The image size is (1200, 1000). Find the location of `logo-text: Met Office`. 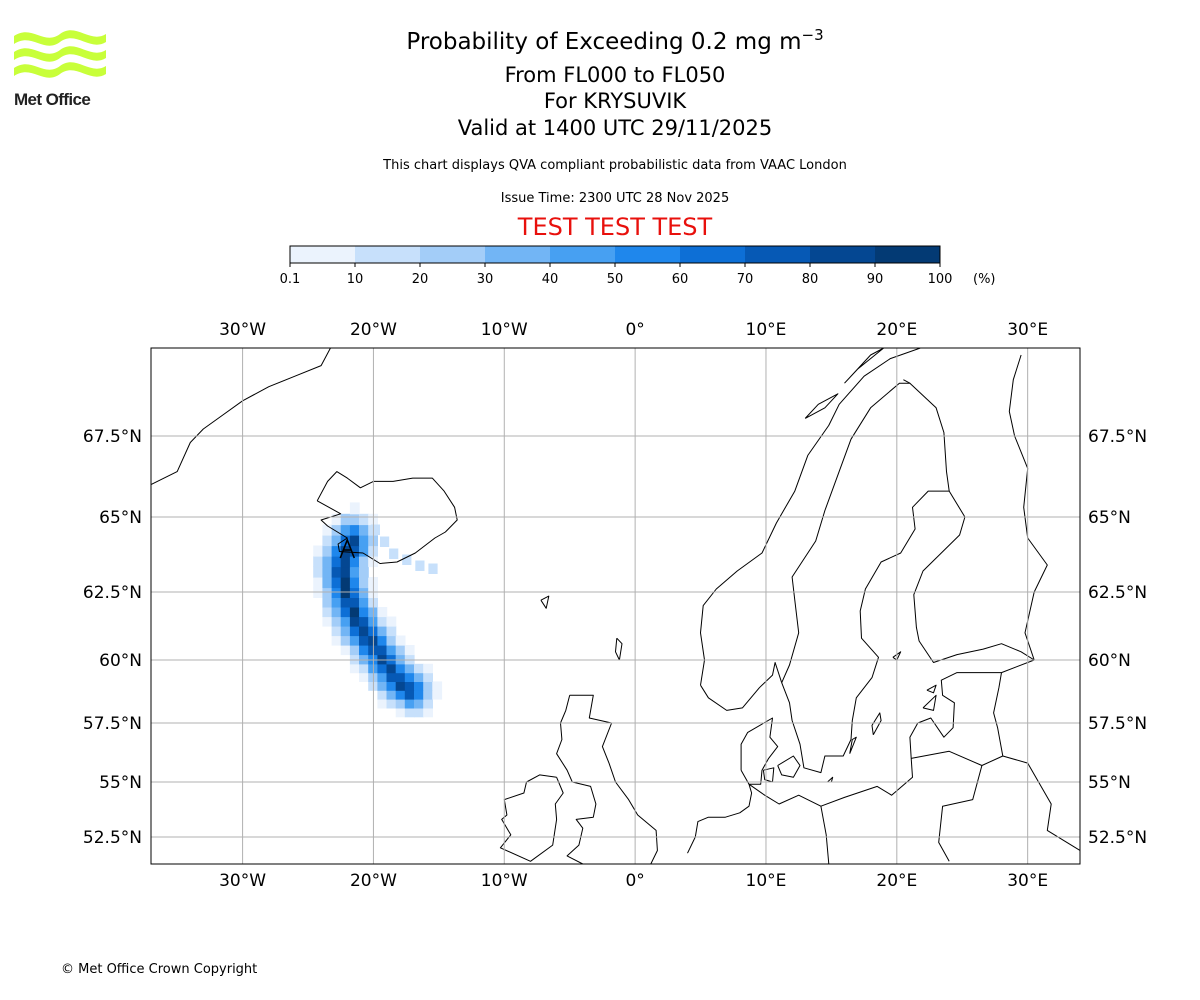

logo-text: Met Office is located at coordinates (52, 99).